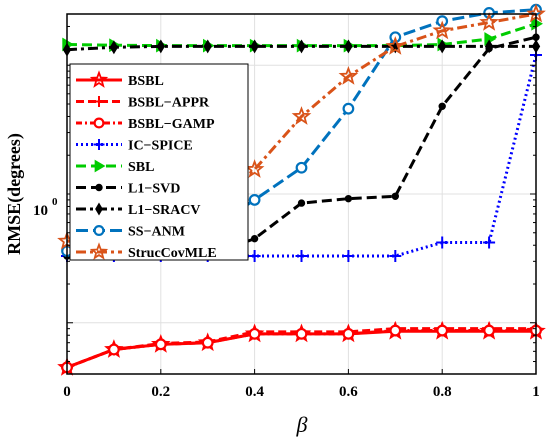 This screenshot has height=444, width=550. I want to click on x-axis-label: β, so click(302, 424).